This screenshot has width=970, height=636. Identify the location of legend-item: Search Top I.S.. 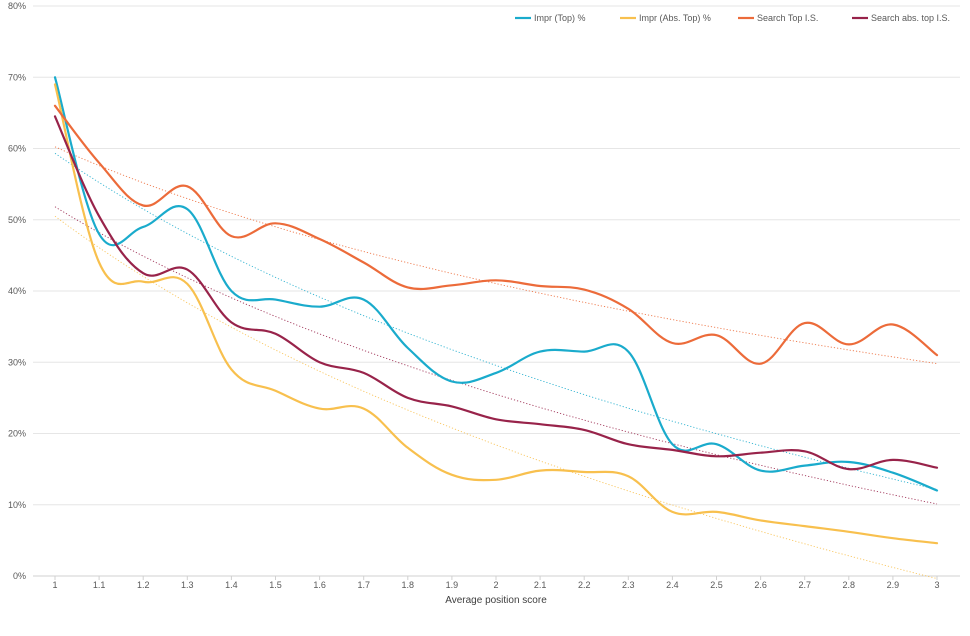
(778, 18).